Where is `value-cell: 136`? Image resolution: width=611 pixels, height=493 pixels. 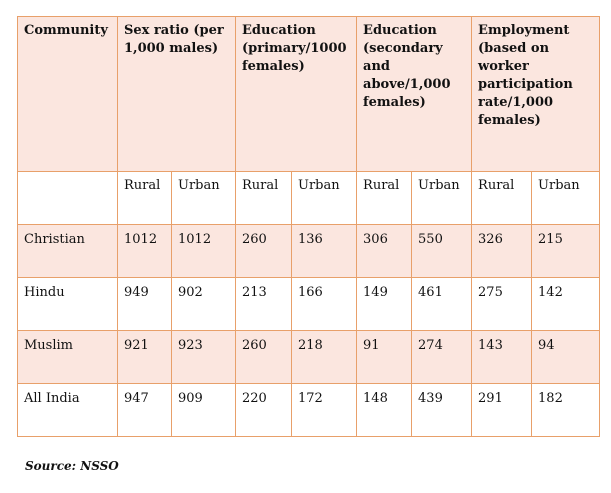 value-cell: 136 is located at coordinates (324, 251).